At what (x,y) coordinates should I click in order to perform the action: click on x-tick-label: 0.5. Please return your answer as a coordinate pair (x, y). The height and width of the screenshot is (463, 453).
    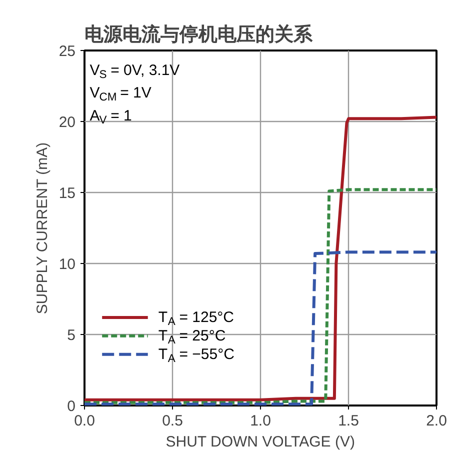
    Looking at the image, I should click on (172, 421).